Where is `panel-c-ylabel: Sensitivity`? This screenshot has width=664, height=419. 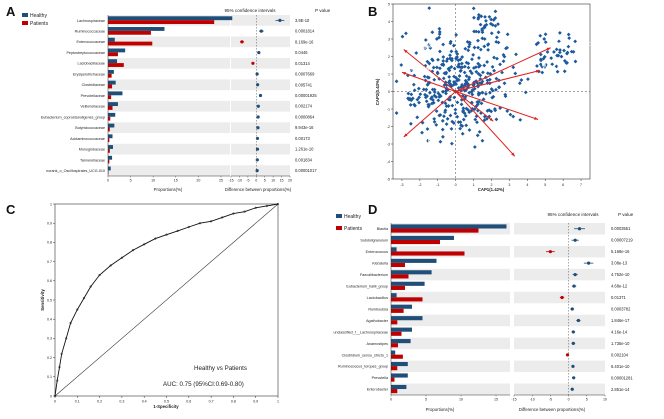 panel-c-ylabel: Sensitivity is located at coordinates (42, 300).